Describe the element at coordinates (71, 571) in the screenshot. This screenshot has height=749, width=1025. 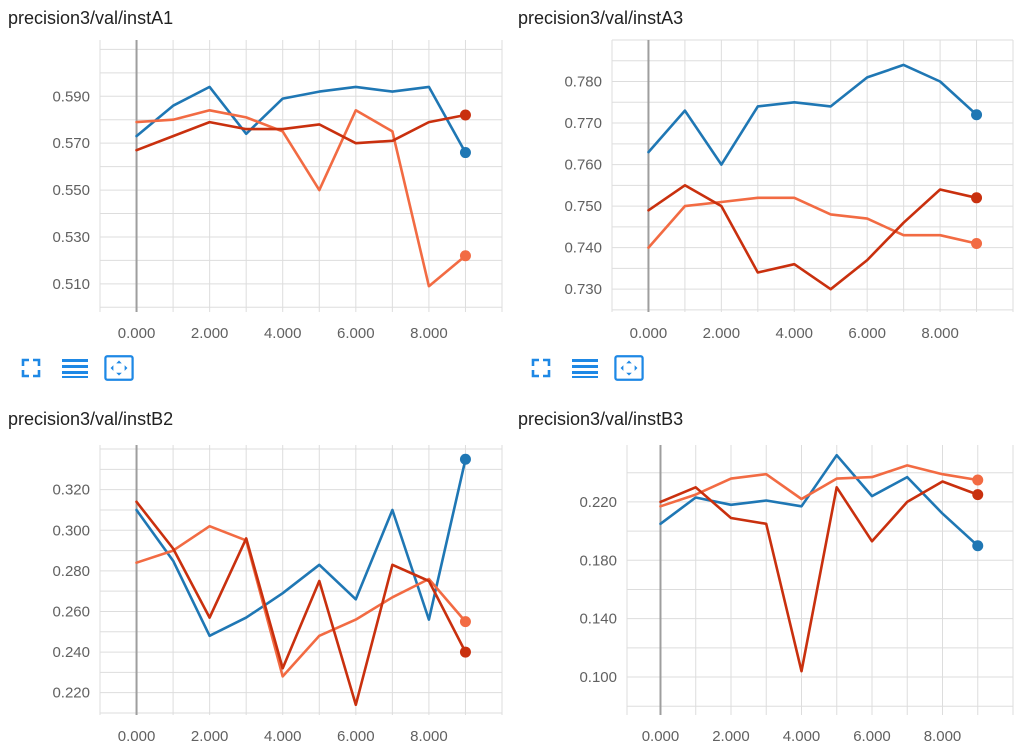
I see `y-tick-label: 0.280` at that location.